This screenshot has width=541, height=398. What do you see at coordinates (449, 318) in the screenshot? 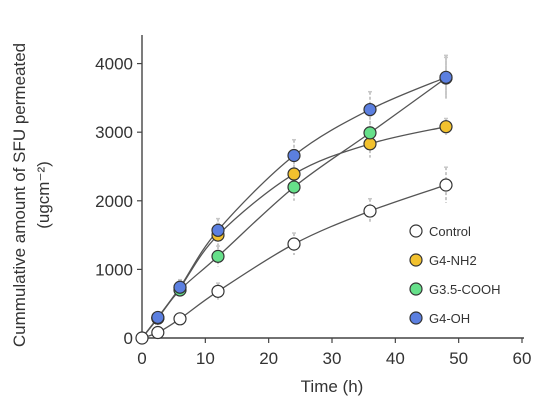
I see `legend-label-g4-oh: G4-OH` at bounding box center [449, 318].